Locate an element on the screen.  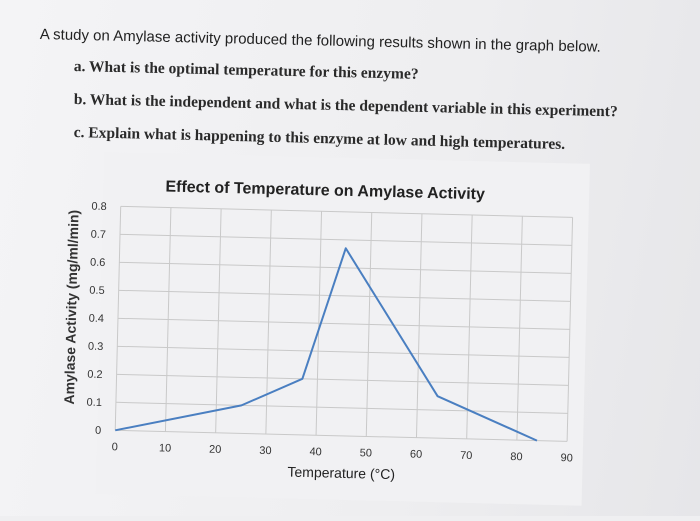
y-tick-label: 0.5 is located at coordinates (97, 291).